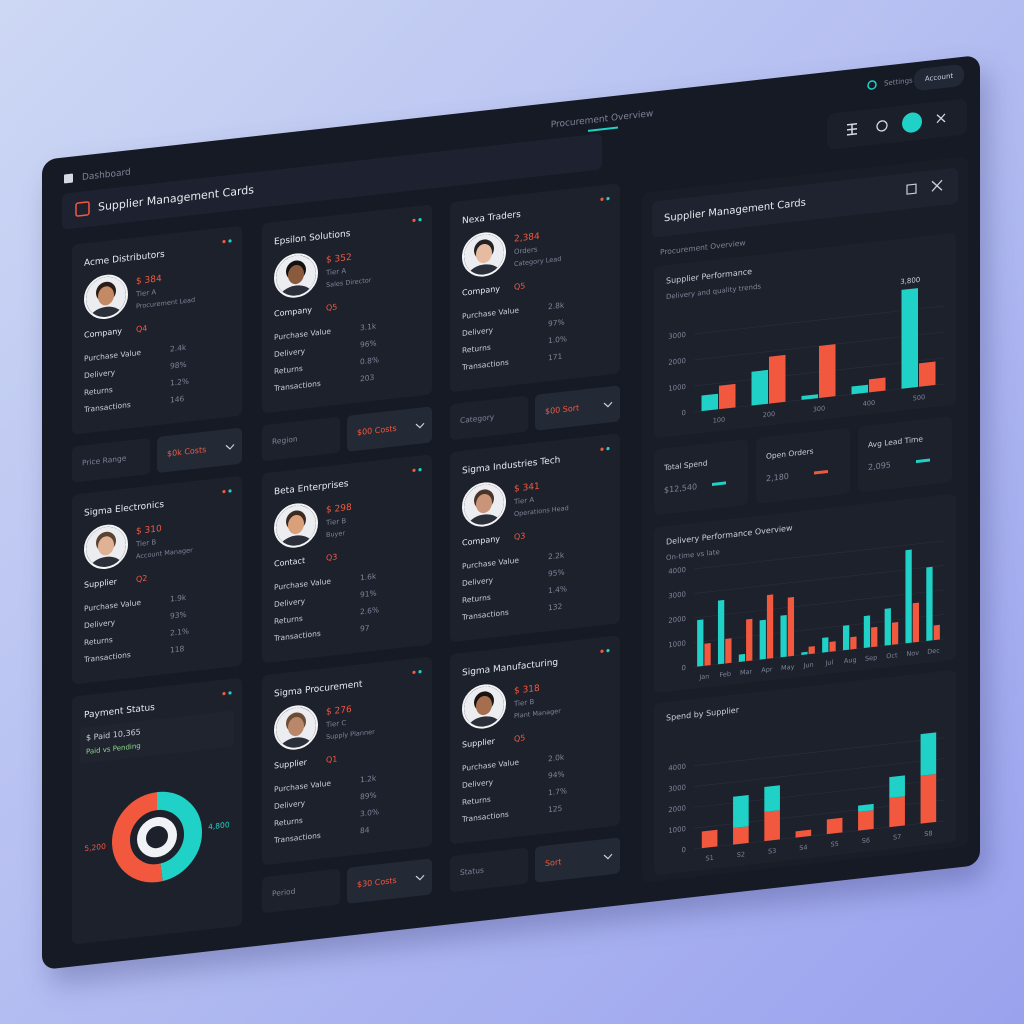  I want to click on x-tick-label: S6, so click(866, 840).